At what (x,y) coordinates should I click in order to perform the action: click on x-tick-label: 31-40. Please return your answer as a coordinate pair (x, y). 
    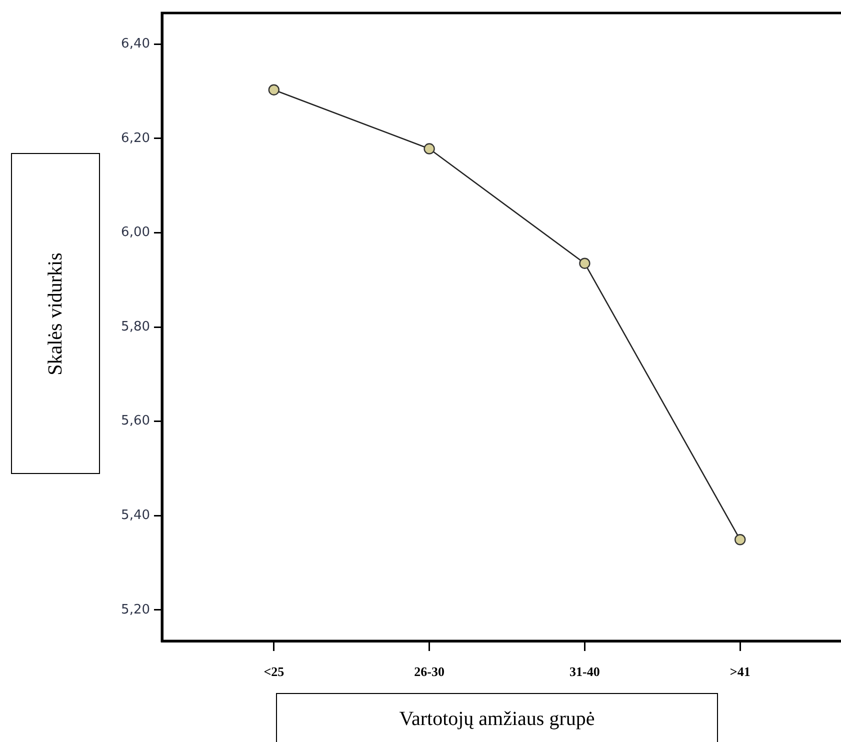
    Looking at the image, I should click on (585, 672).